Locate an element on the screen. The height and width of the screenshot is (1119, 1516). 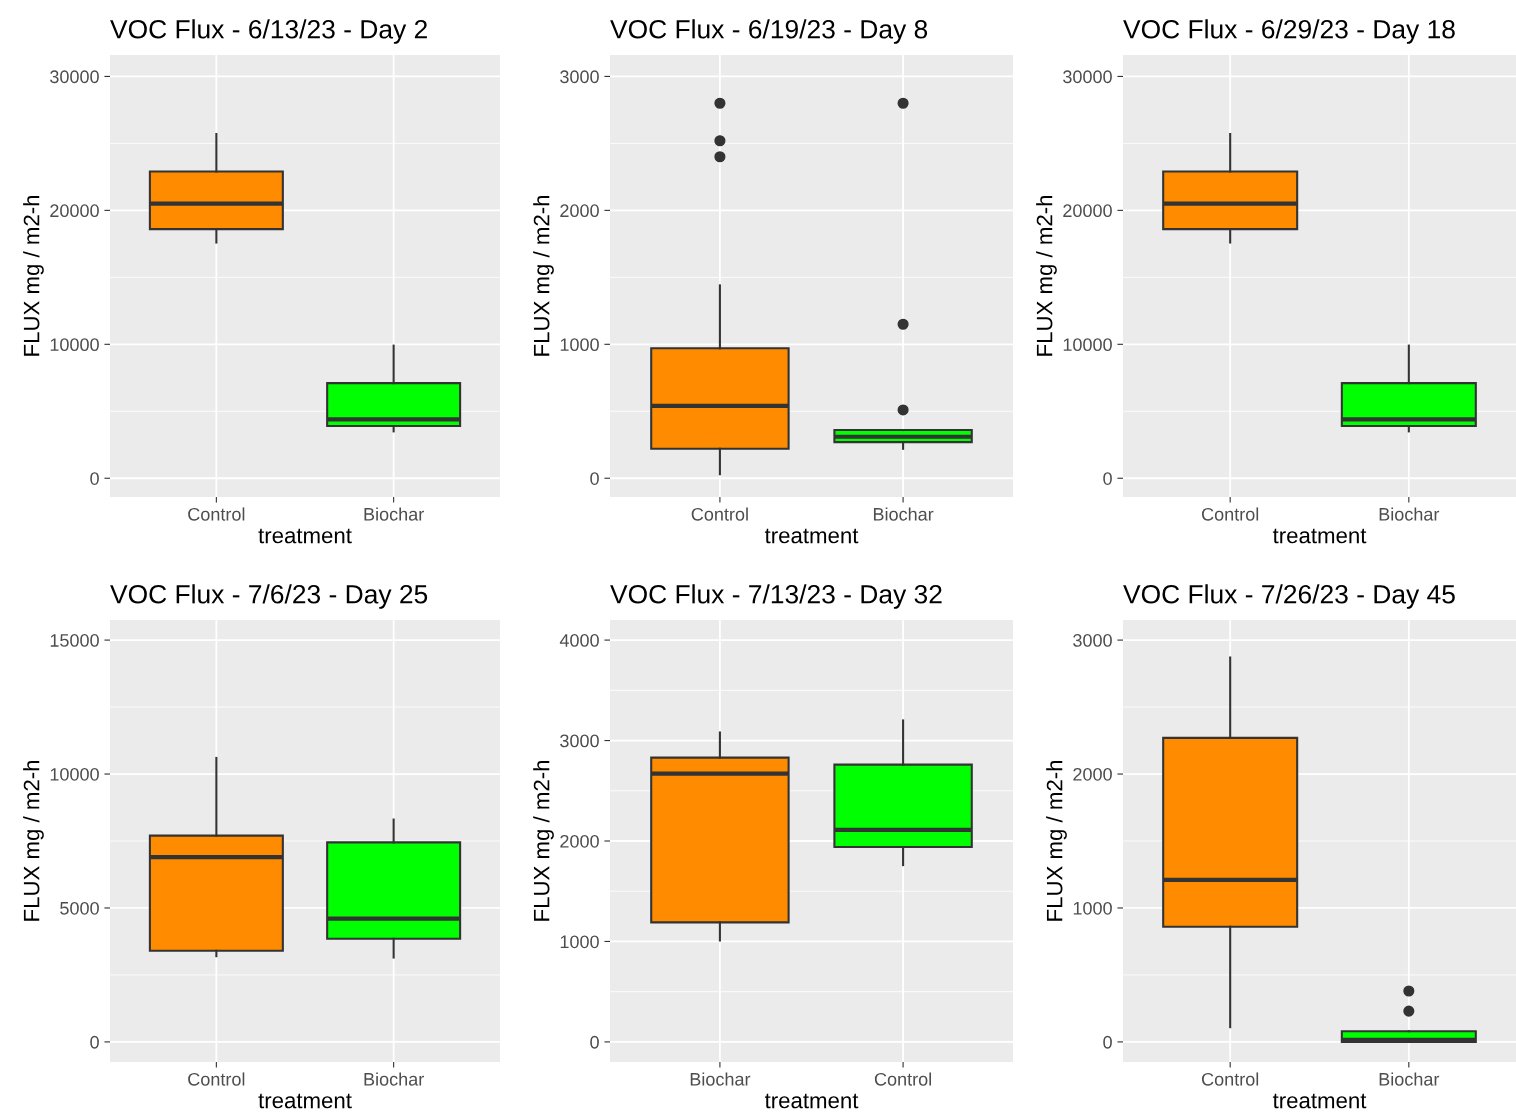
chart-title: VOC Flux - 6/19/23 - Day 8 is located at coordinates (769, 31).